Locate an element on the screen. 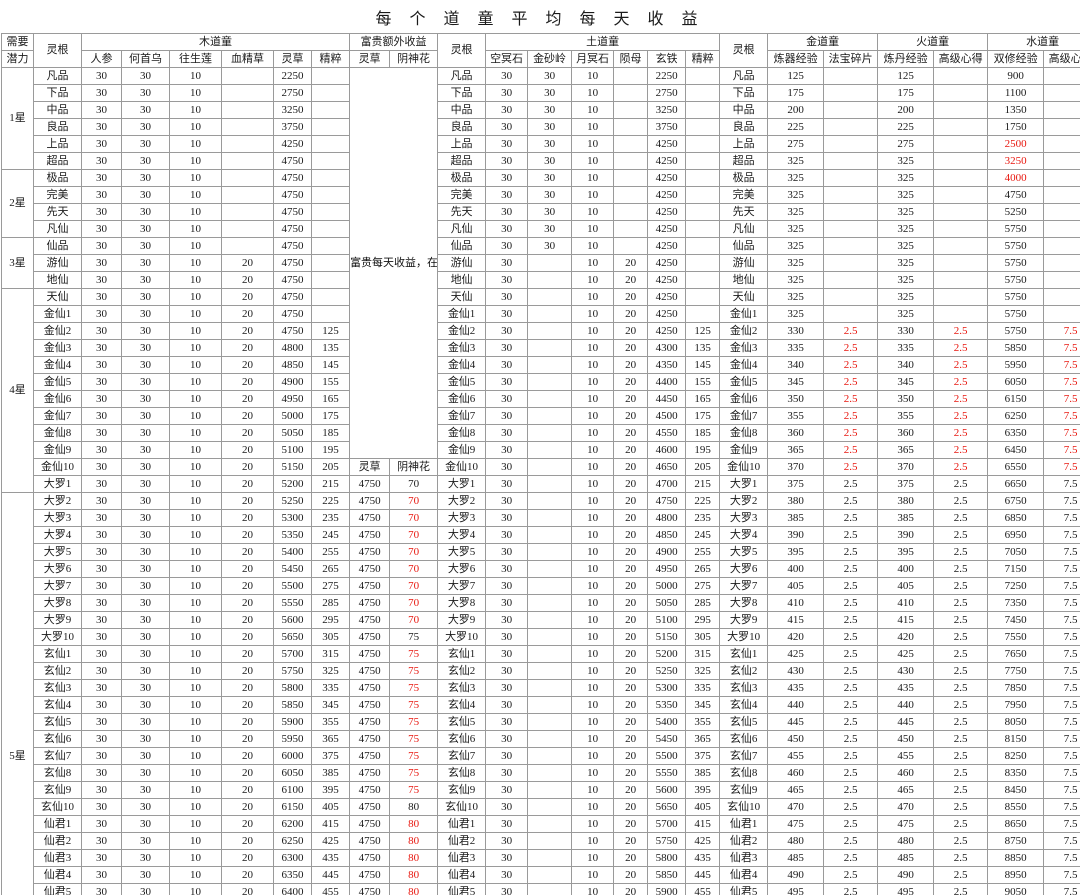 The width and height of the screenshot is (1080, 895). row-label-left: 先天 is located at coordinates (57, 212).